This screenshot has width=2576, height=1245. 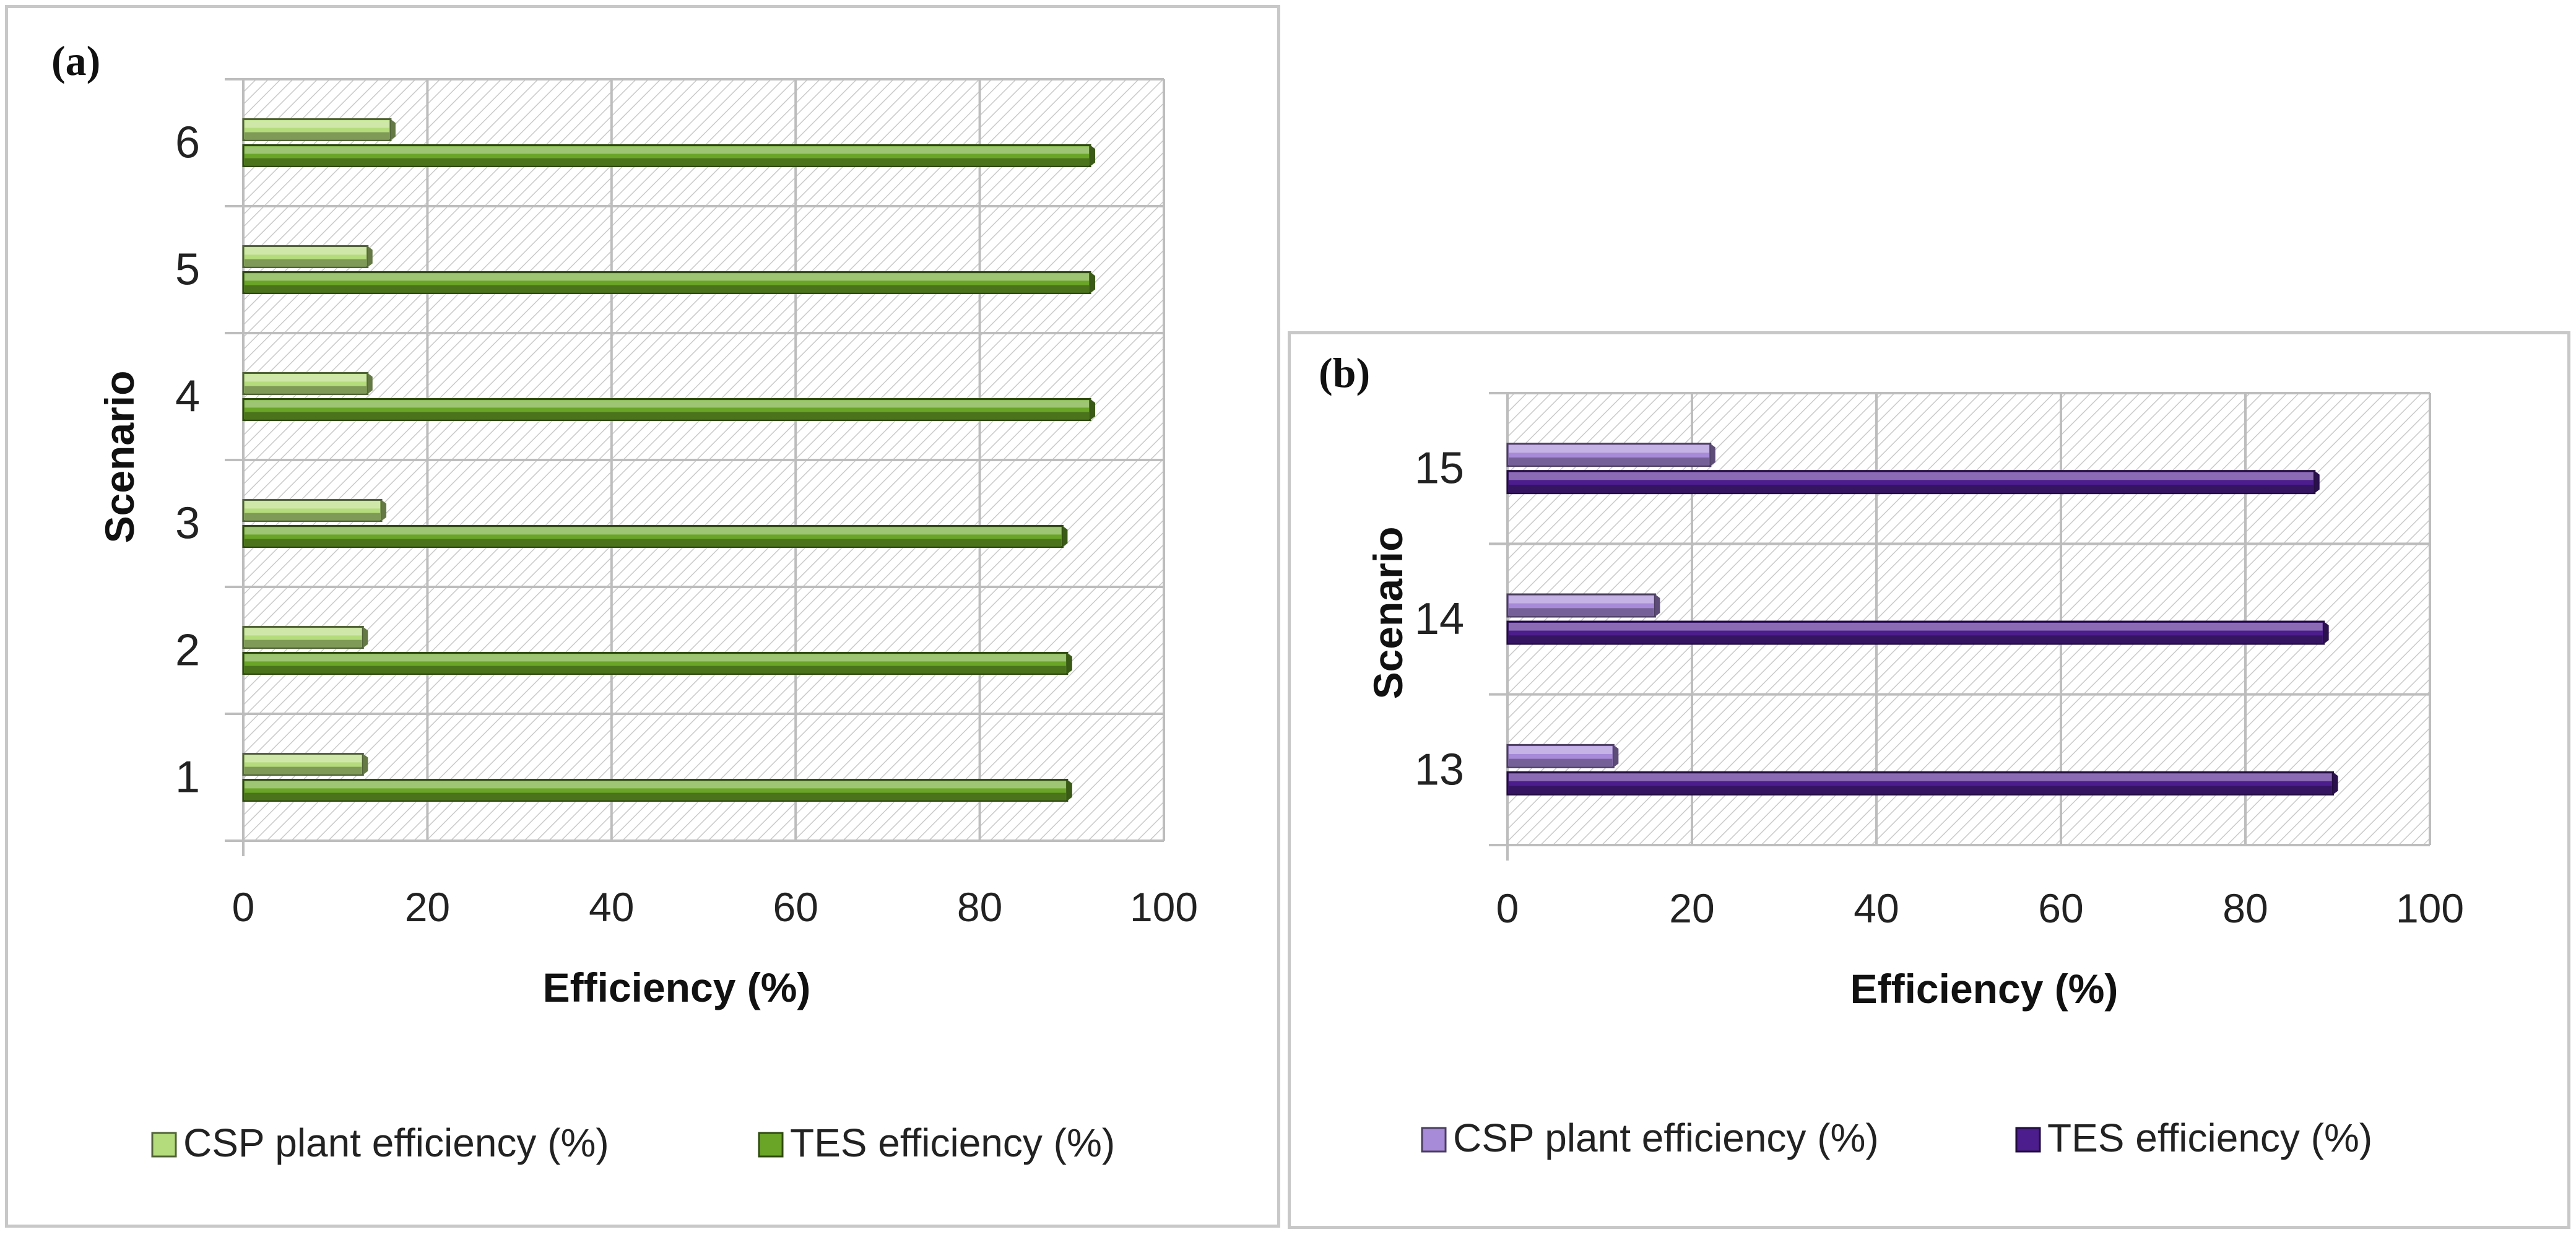 What do you see at coordinates (187, 777) in the screenshot?
I see `y-tick-label-a: 1` at bounding box center [187, 777].